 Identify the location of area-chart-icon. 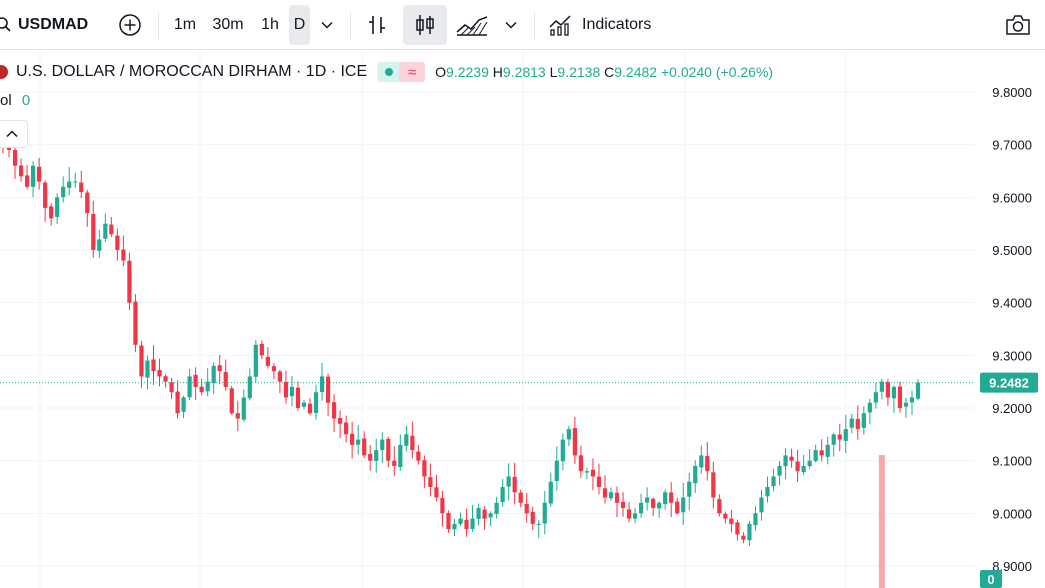
(472, 26).